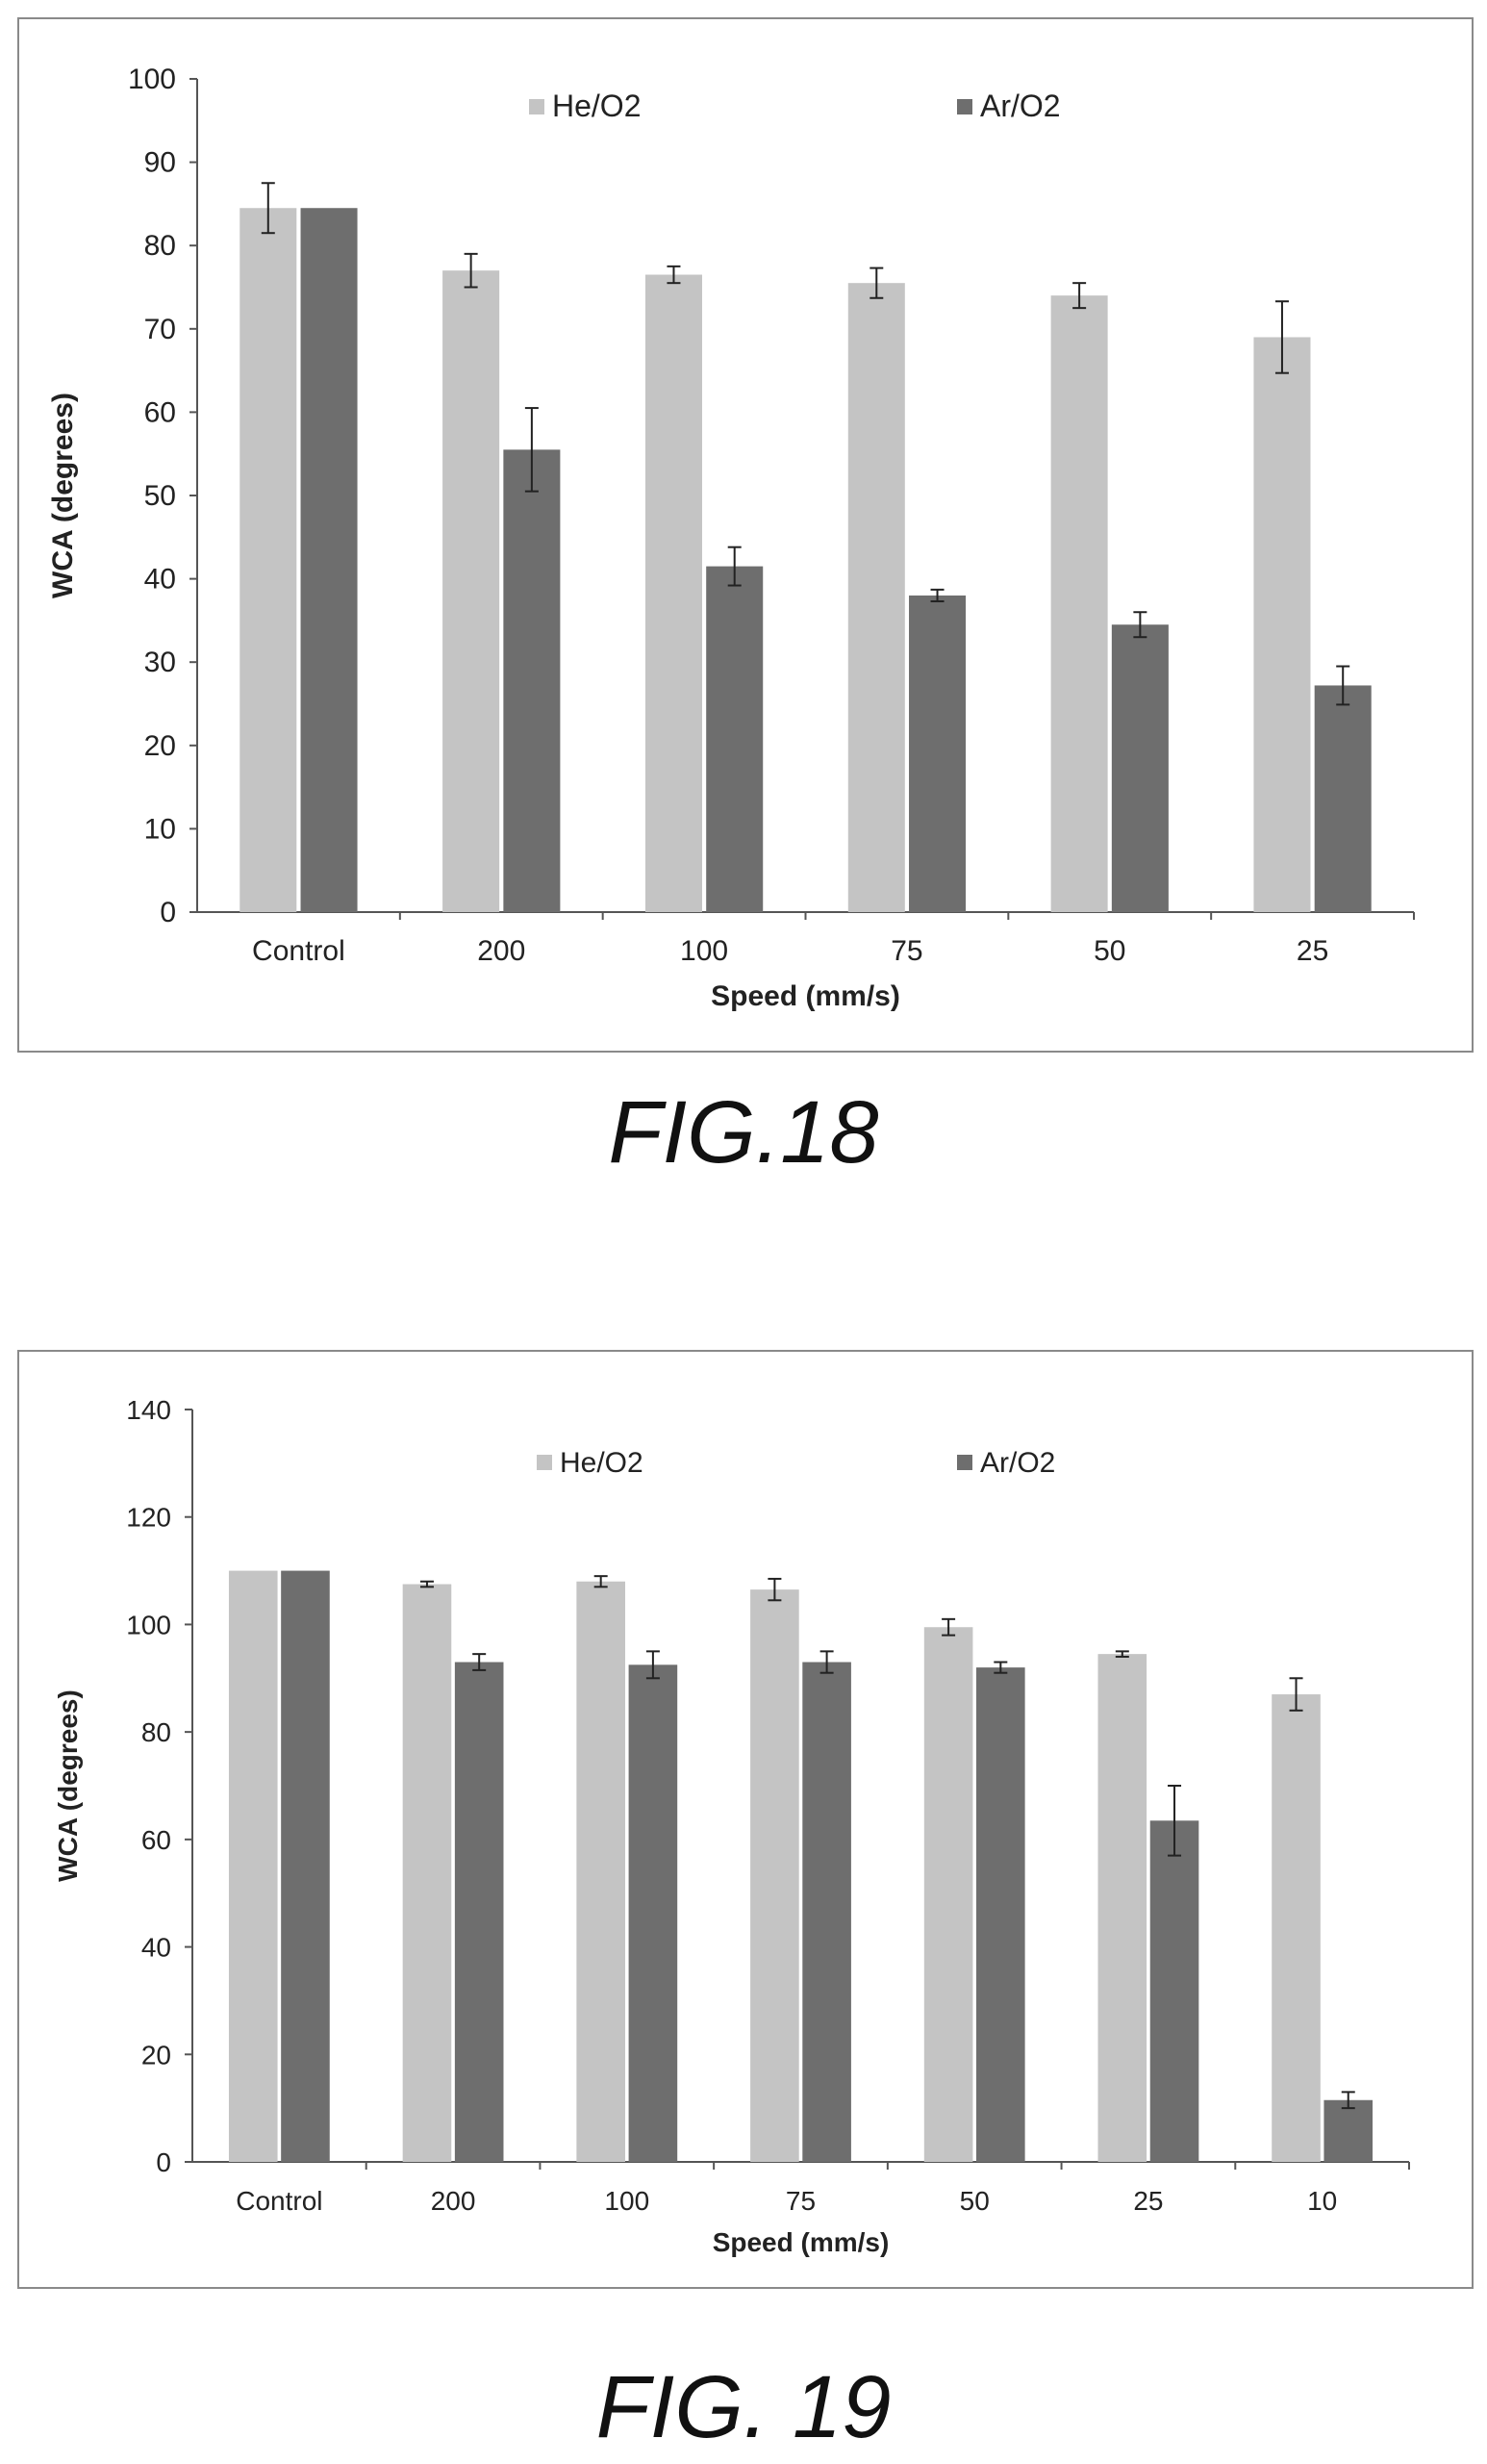  I want to click on figure-caption-fig19: FIG. 19, so click(744, 2407).